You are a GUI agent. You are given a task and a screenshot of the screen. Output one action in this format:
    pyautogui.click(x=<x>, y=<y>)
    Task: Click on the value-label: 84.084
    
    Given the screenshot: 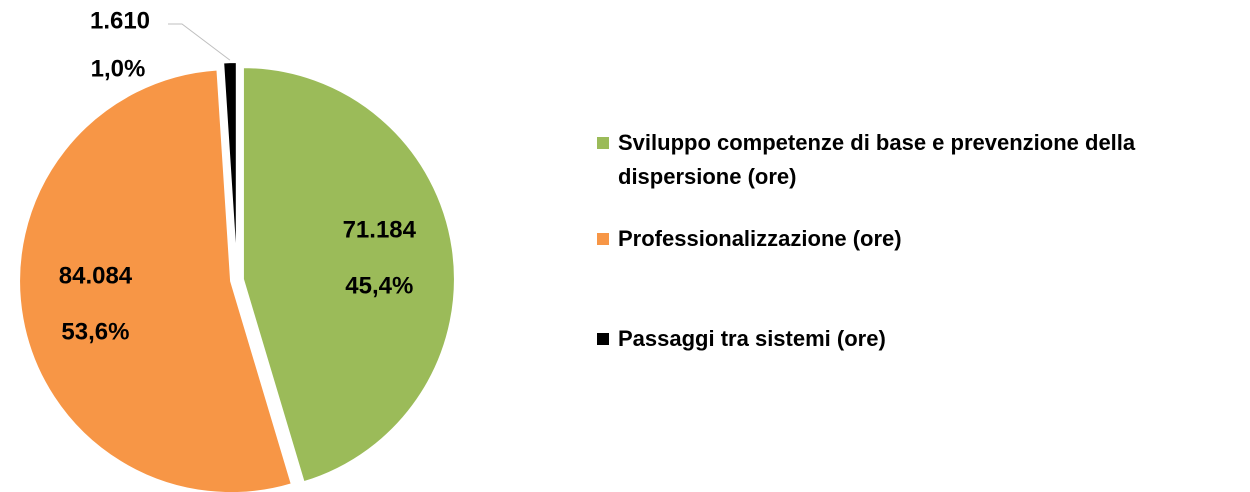 What is the action you would take?
    pyautogui.click(x=96, y=276)
    